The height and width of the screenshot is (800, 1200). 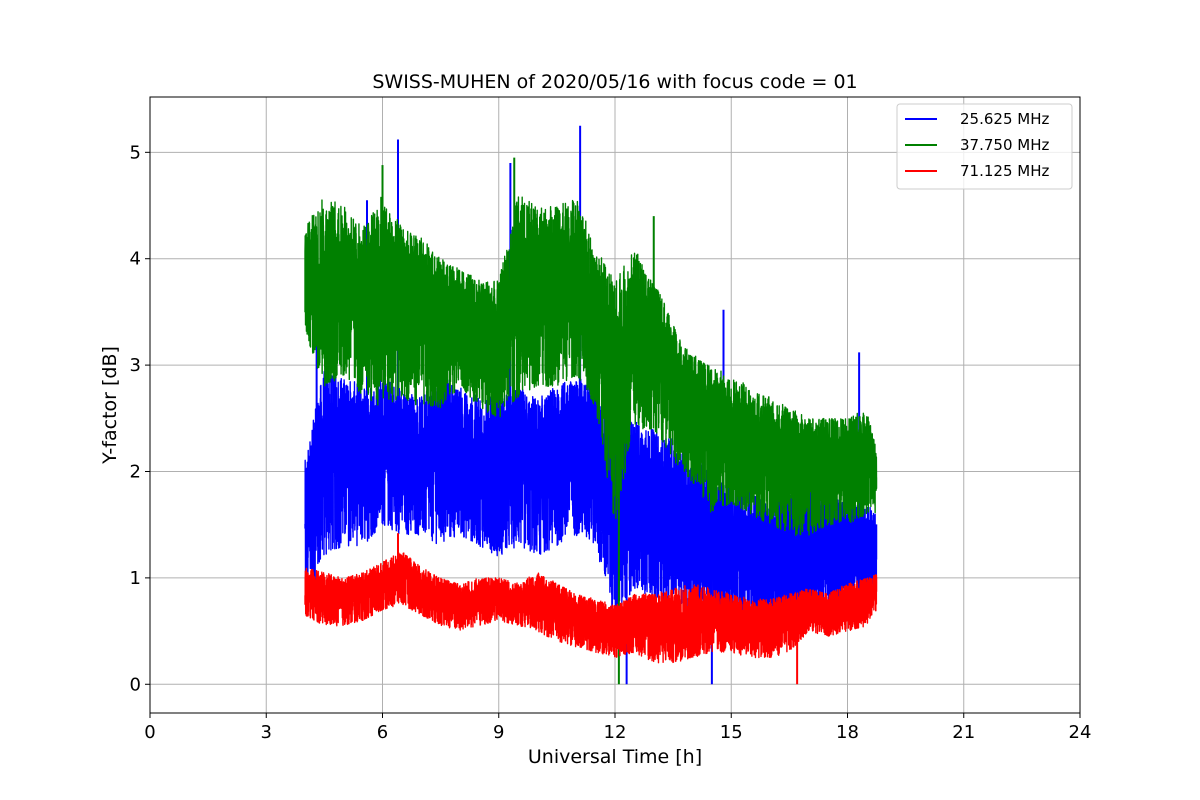 What do you see at coordinates (149, 732) in the screenshot?
I see `x-tick-label: 0` at bounding box center [149, 732].